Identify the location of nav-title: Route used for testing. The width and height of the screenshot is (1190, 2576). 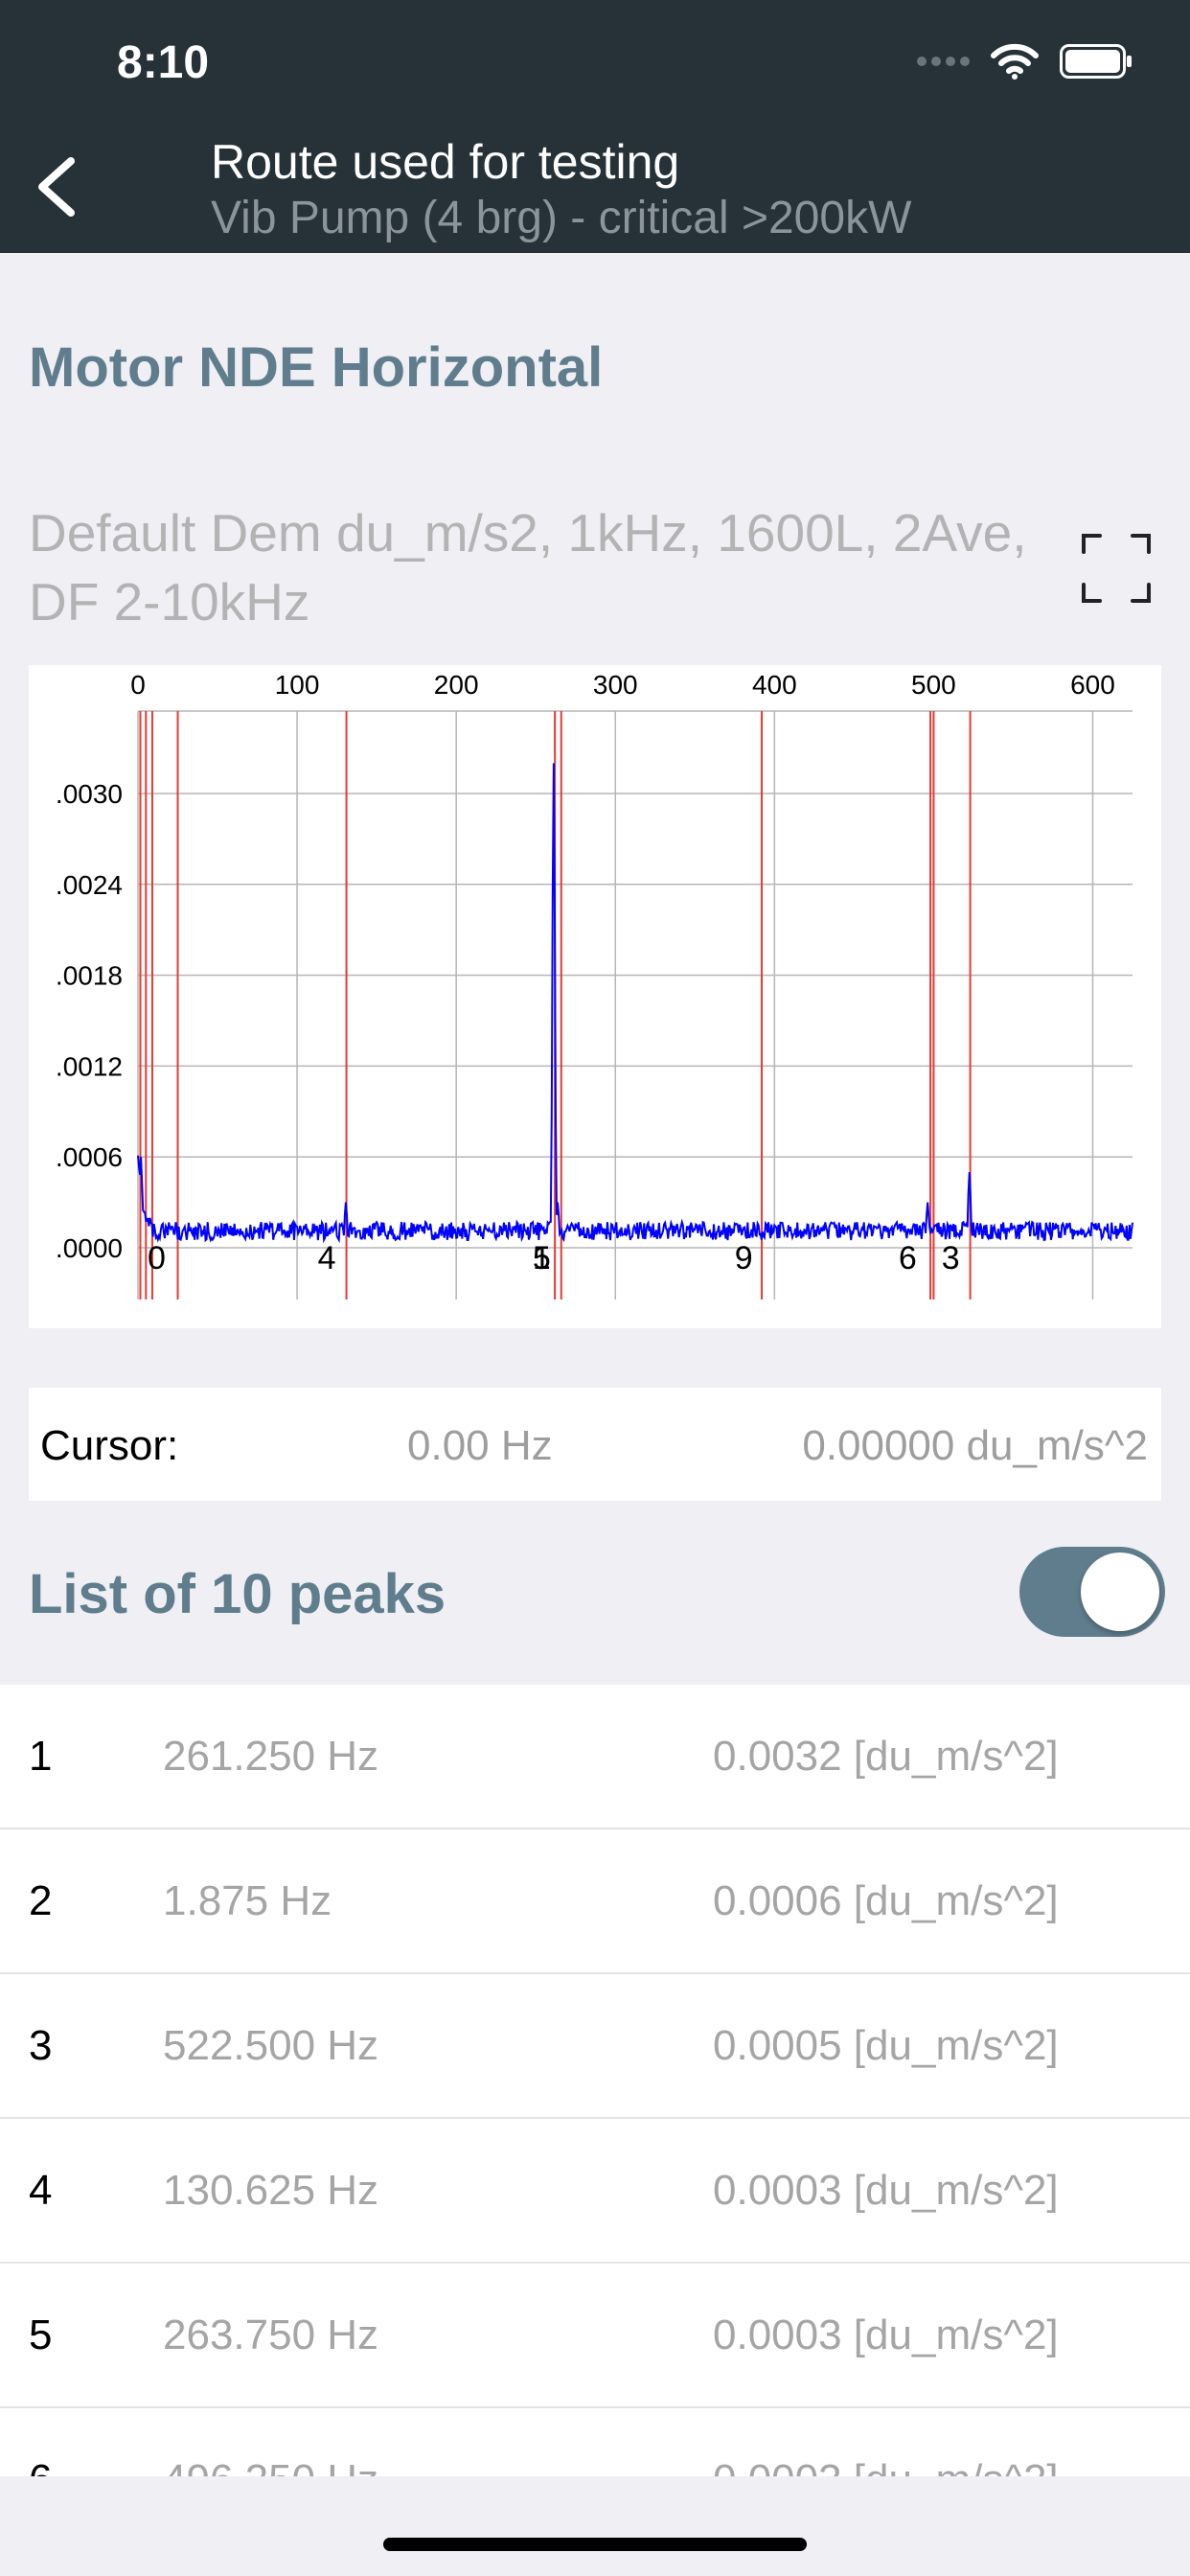
(445, 162).